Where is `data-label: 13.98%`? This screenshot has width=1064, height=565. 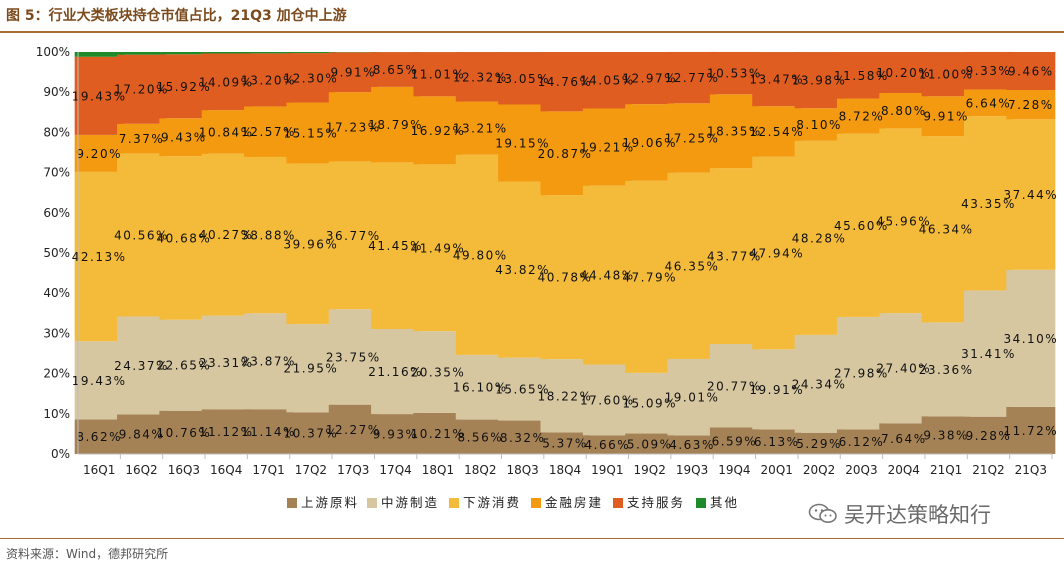 data-label: 13.98% is located at coordinates (819, 81).